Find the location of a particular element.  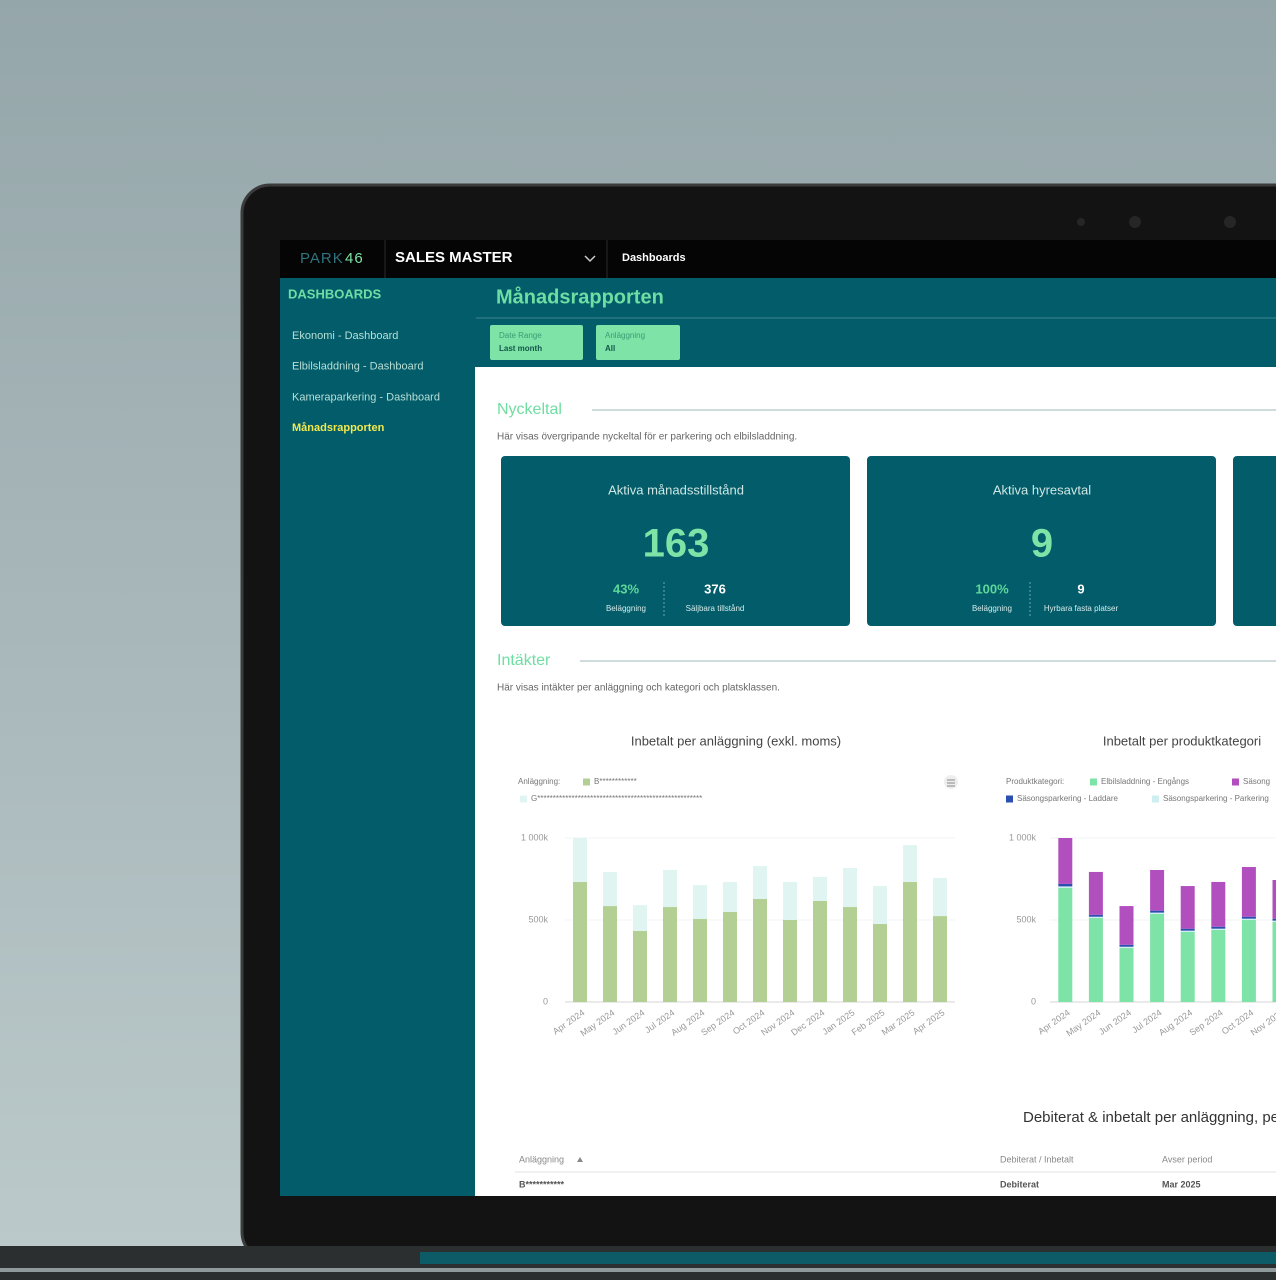

sidebar-item: Månadsrapporten is located at coordinates (338, 428).